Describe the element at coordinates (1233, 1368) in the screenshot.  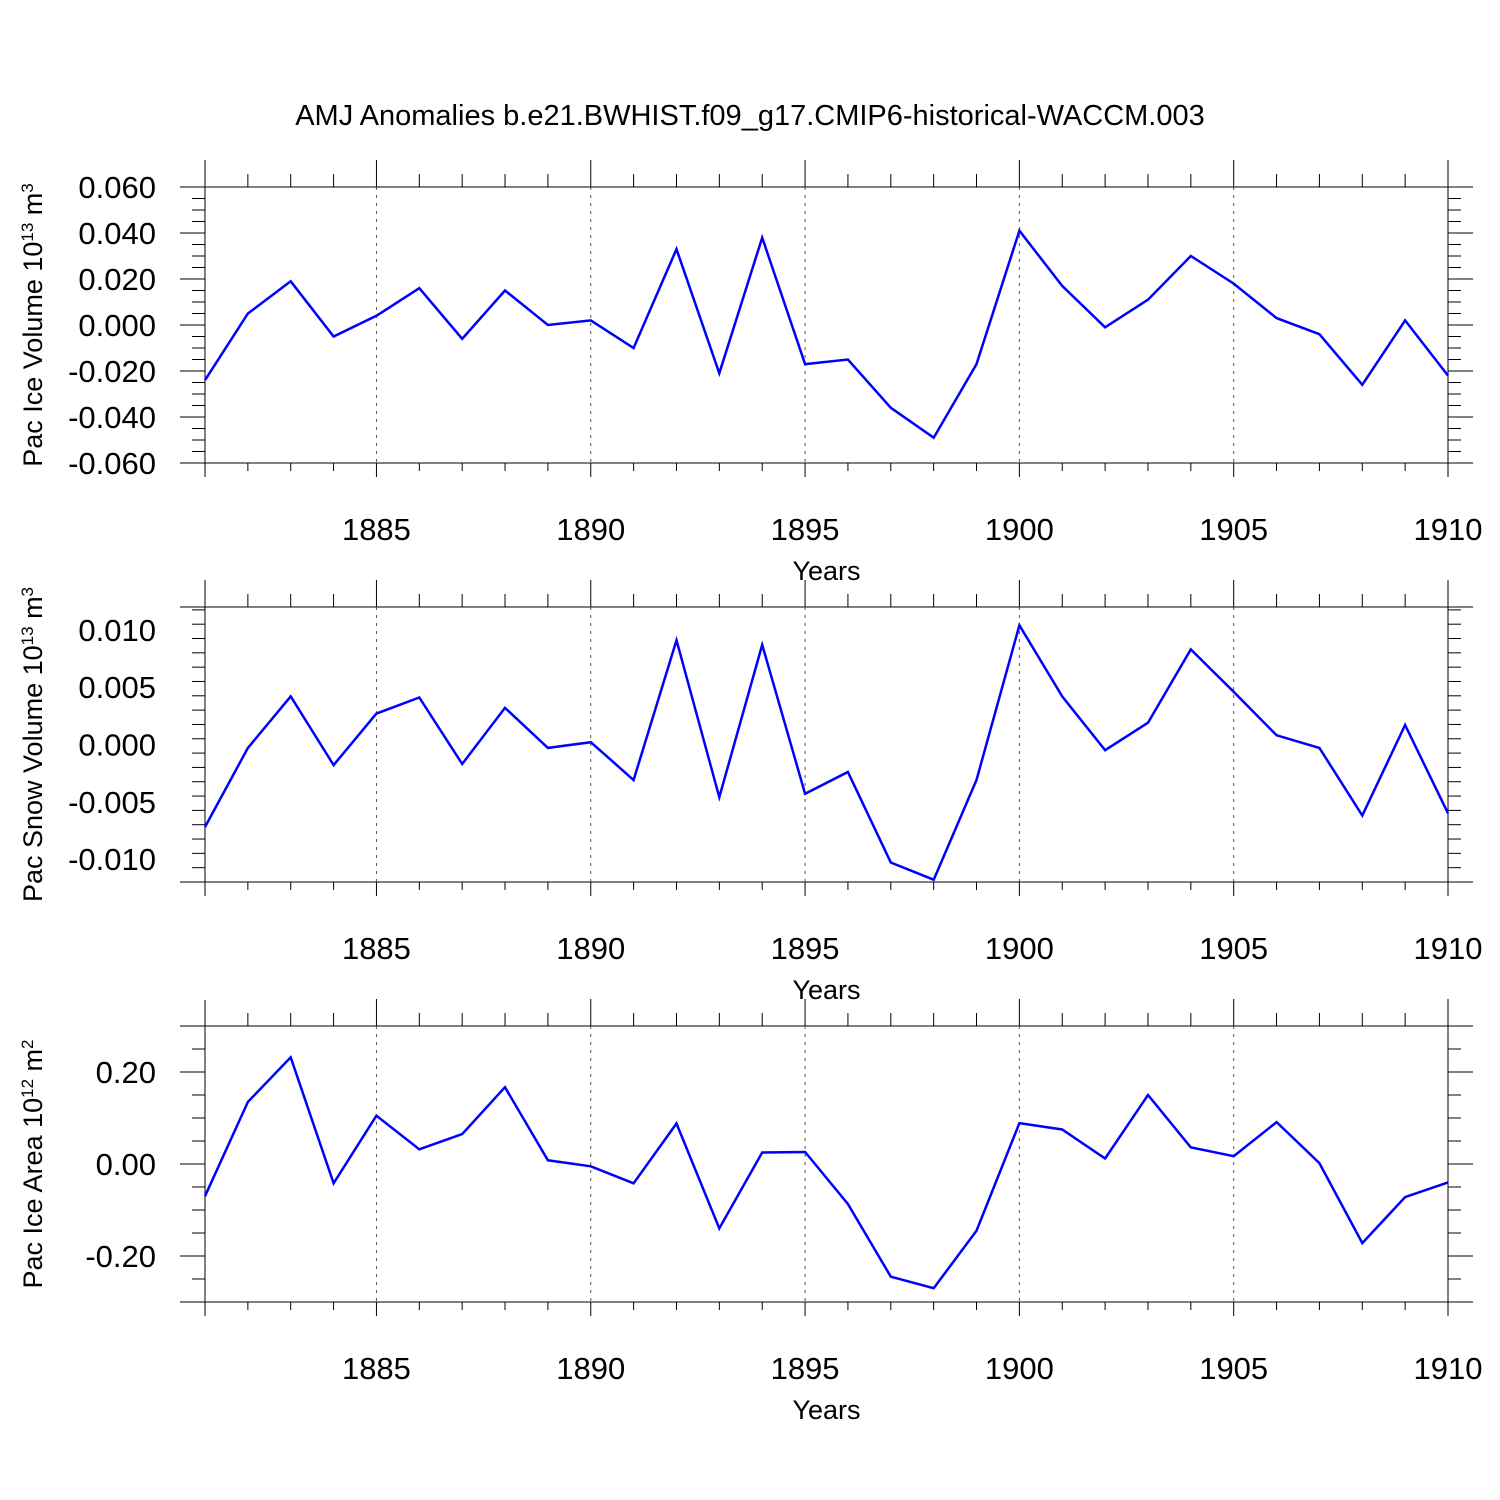
I see `ice-area-x-tick-label: 1905` at that location.